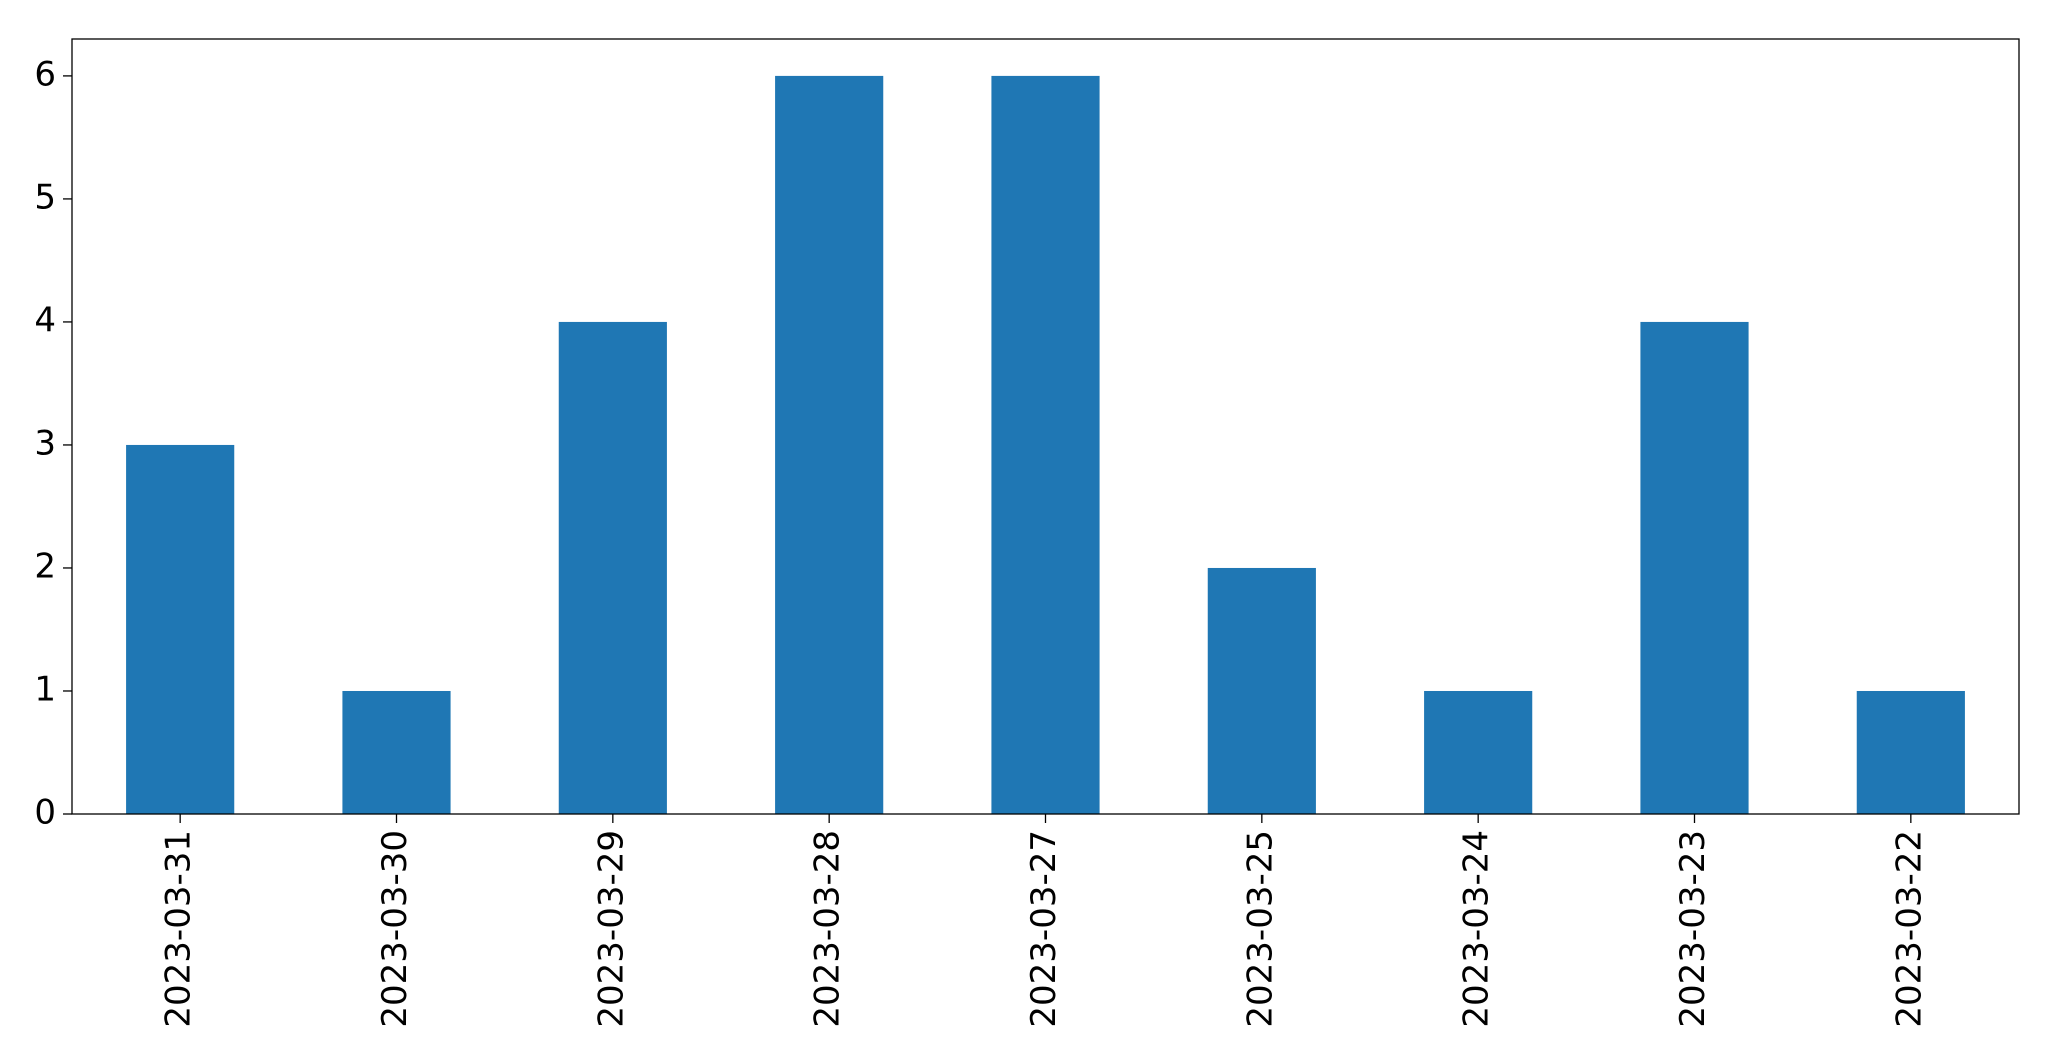 Image resolution: width=2049 pixels, height=1061 pixels. I want to click on x-tick-label: 2023-03-27, so click(1044, 929).